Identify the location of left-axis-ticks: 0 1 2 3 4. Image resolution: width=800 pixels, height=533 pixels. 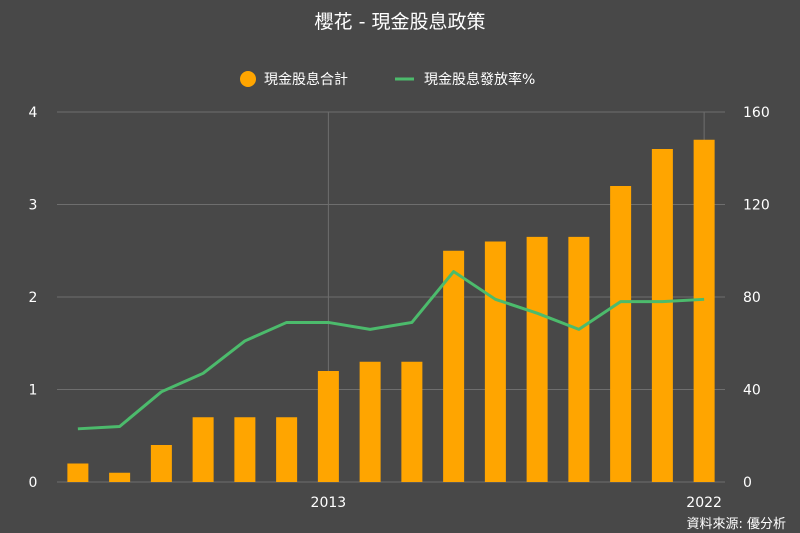
(33, 298).